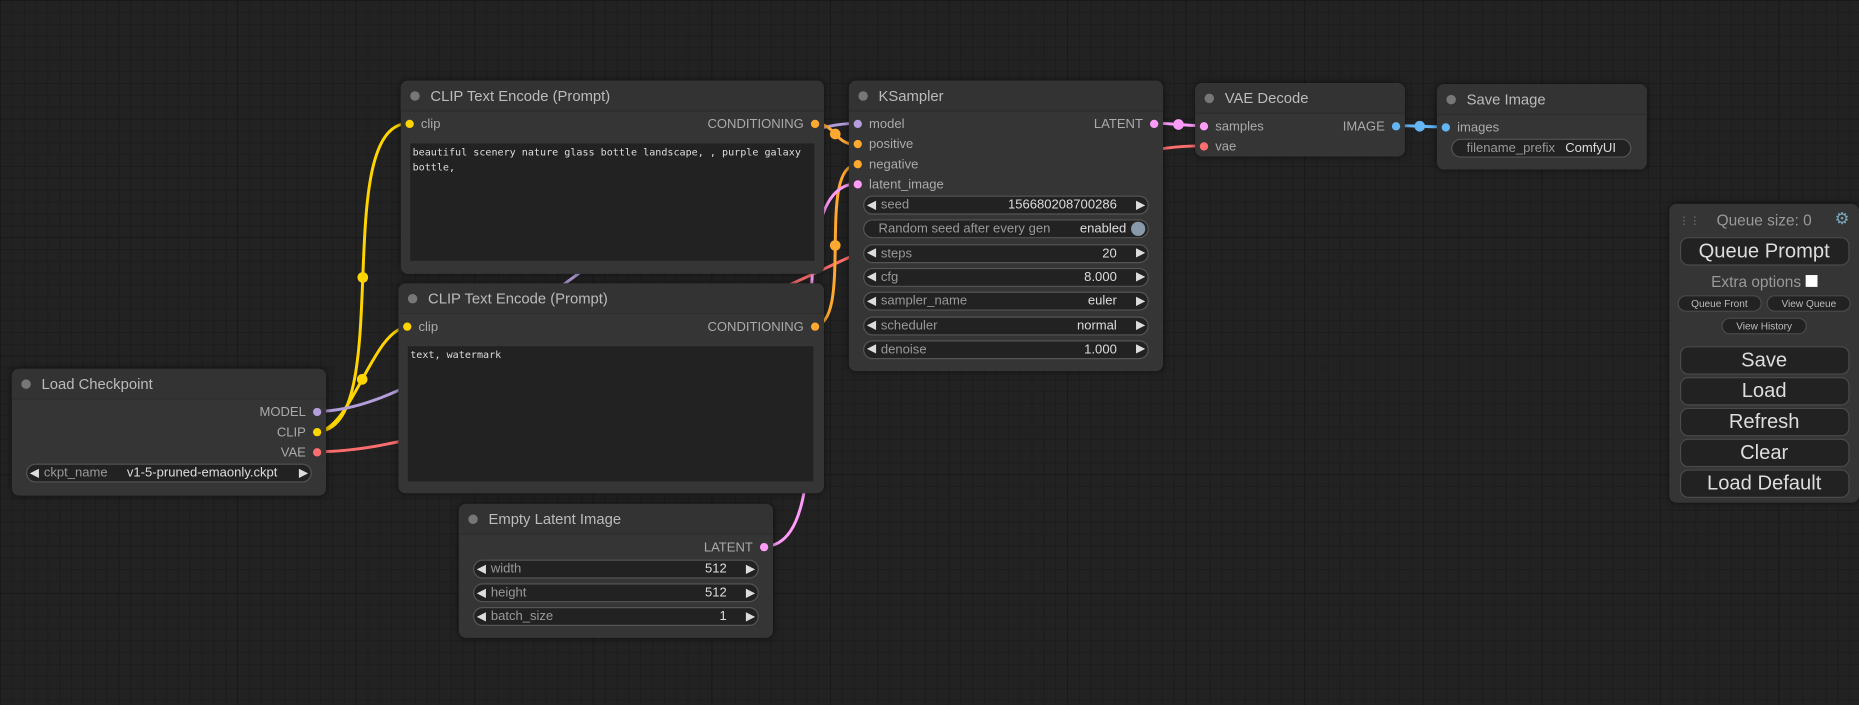 Image resolution: width=1859 pixels, height=705 pixels. Describe the element at coordinates (1808, 303) in the screenshot. I see `view-queue-button: View Queue` at that location.